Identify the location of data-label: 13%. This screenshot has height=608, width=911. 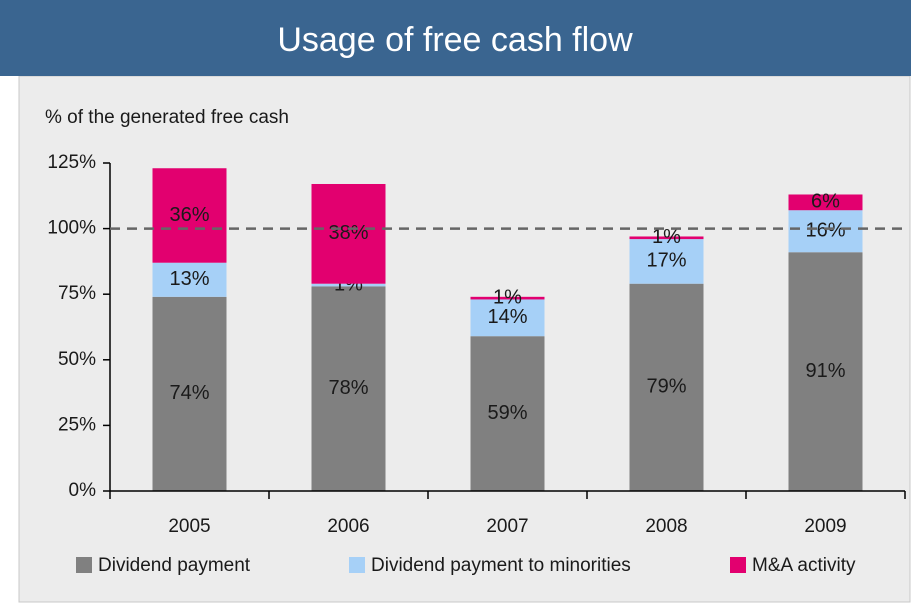
(189, 279).